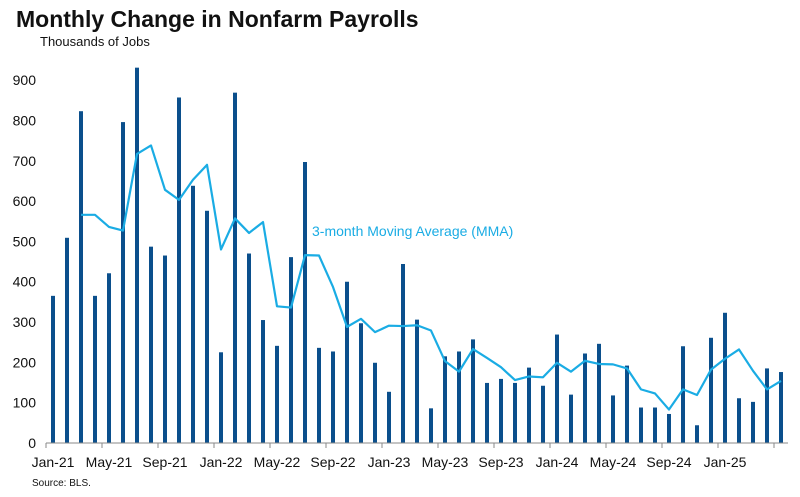  Describe the element at coordinates (25, 120) in the screenshot. I see `y-tick-label: 800` at that location.